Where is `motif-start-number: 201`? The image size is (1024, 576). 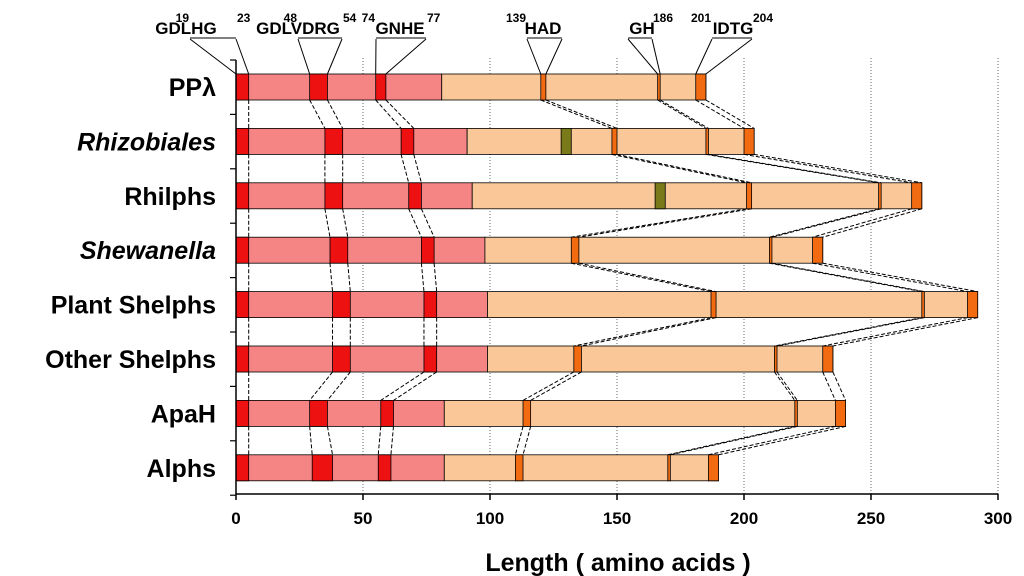 motif-start-number: 201 is located at coordinates (701, 18).